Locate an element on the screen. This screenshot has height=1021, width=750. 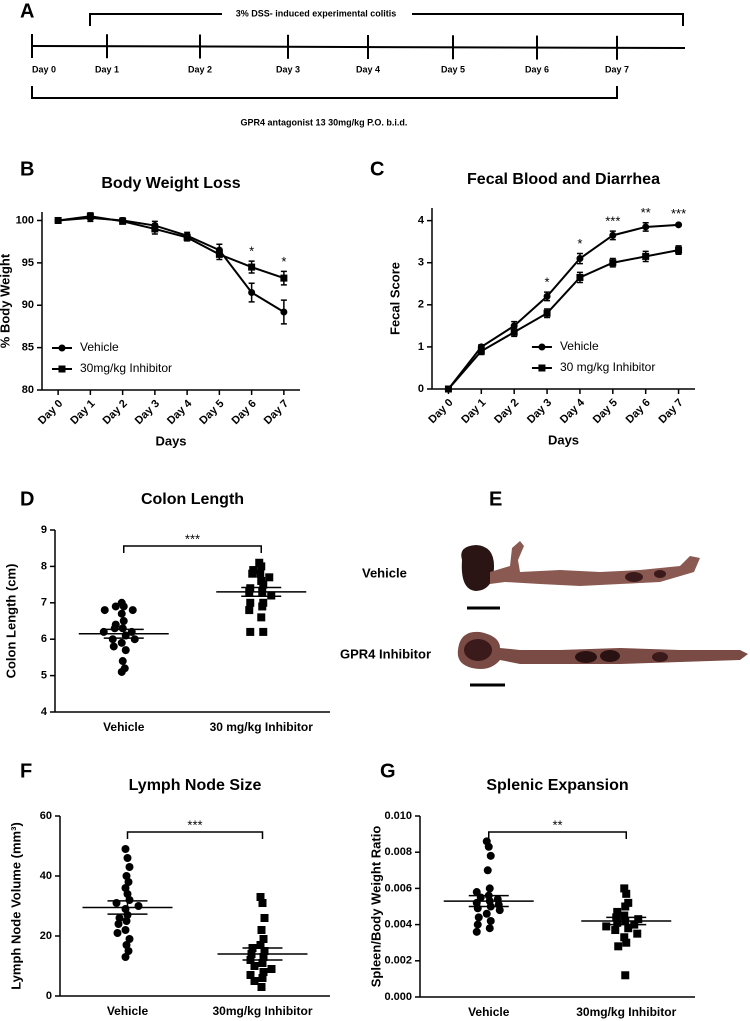
day-label: Day 6 is located at coordinates (537, 69).